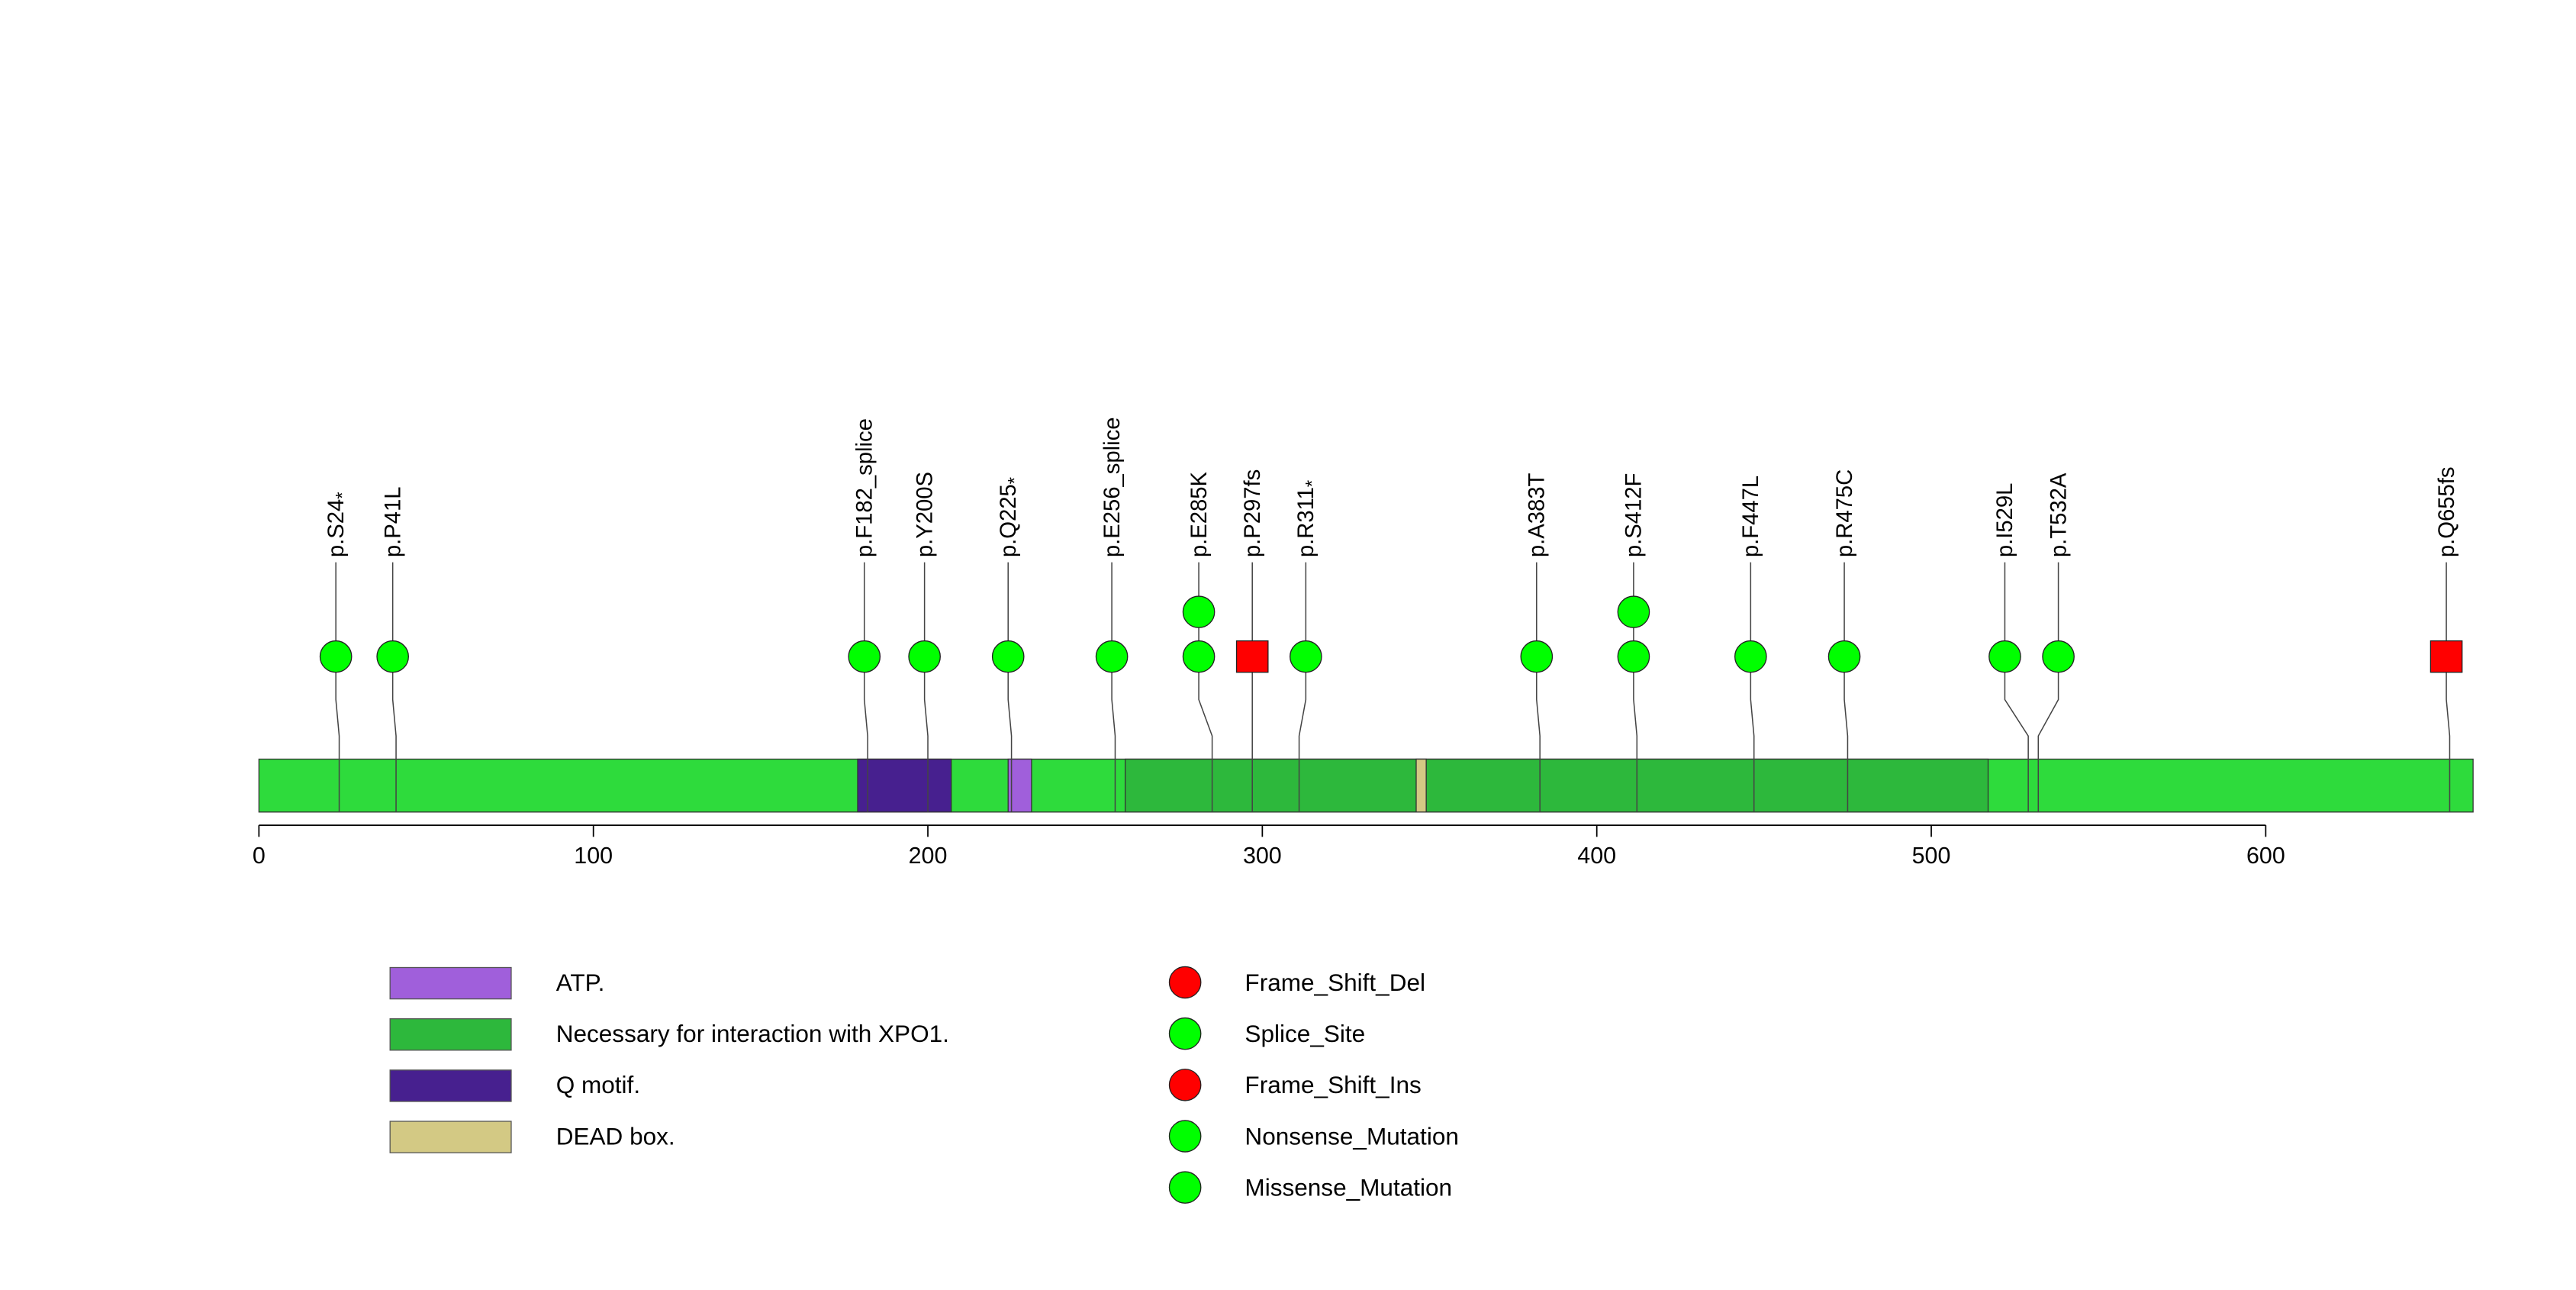 This screenshot has height=1290, width=2576. What do you see at coordinates (2265, 856) in the screenshot?
I see `x-tick-label-600: 600` at bounding box center [2265, 856].